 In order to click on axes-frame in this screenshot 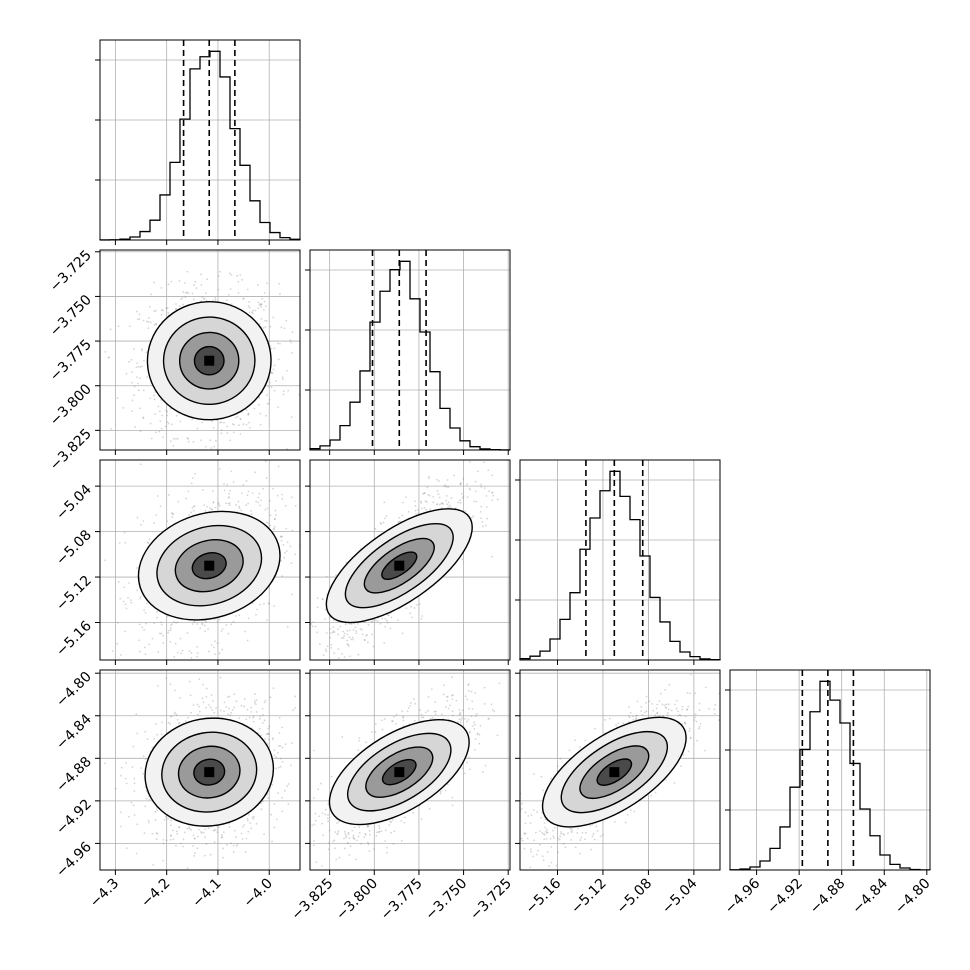, I will do `click(410, 770)`.